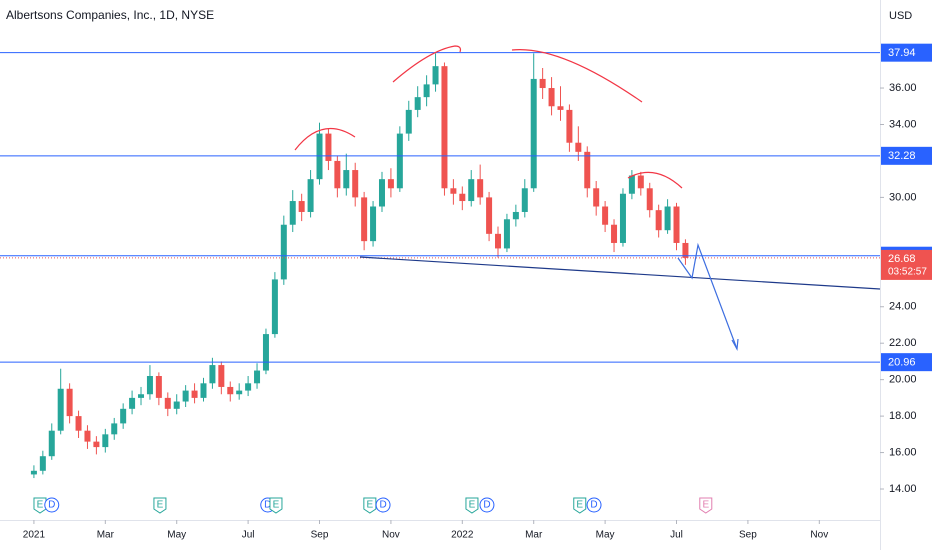  I want to click on y-tick-label: 16.00, so click(903, 452).